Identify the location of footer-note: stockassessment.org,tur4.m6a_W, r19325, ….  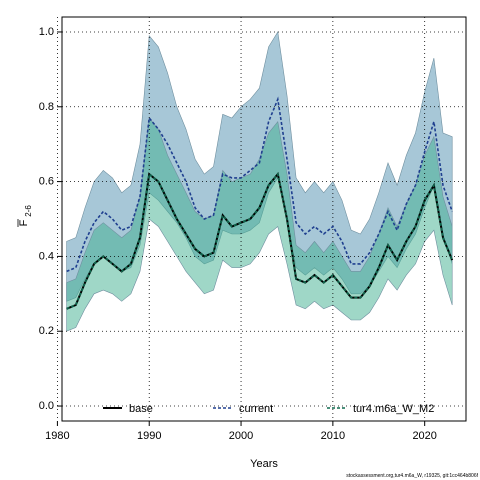
(412, 476).